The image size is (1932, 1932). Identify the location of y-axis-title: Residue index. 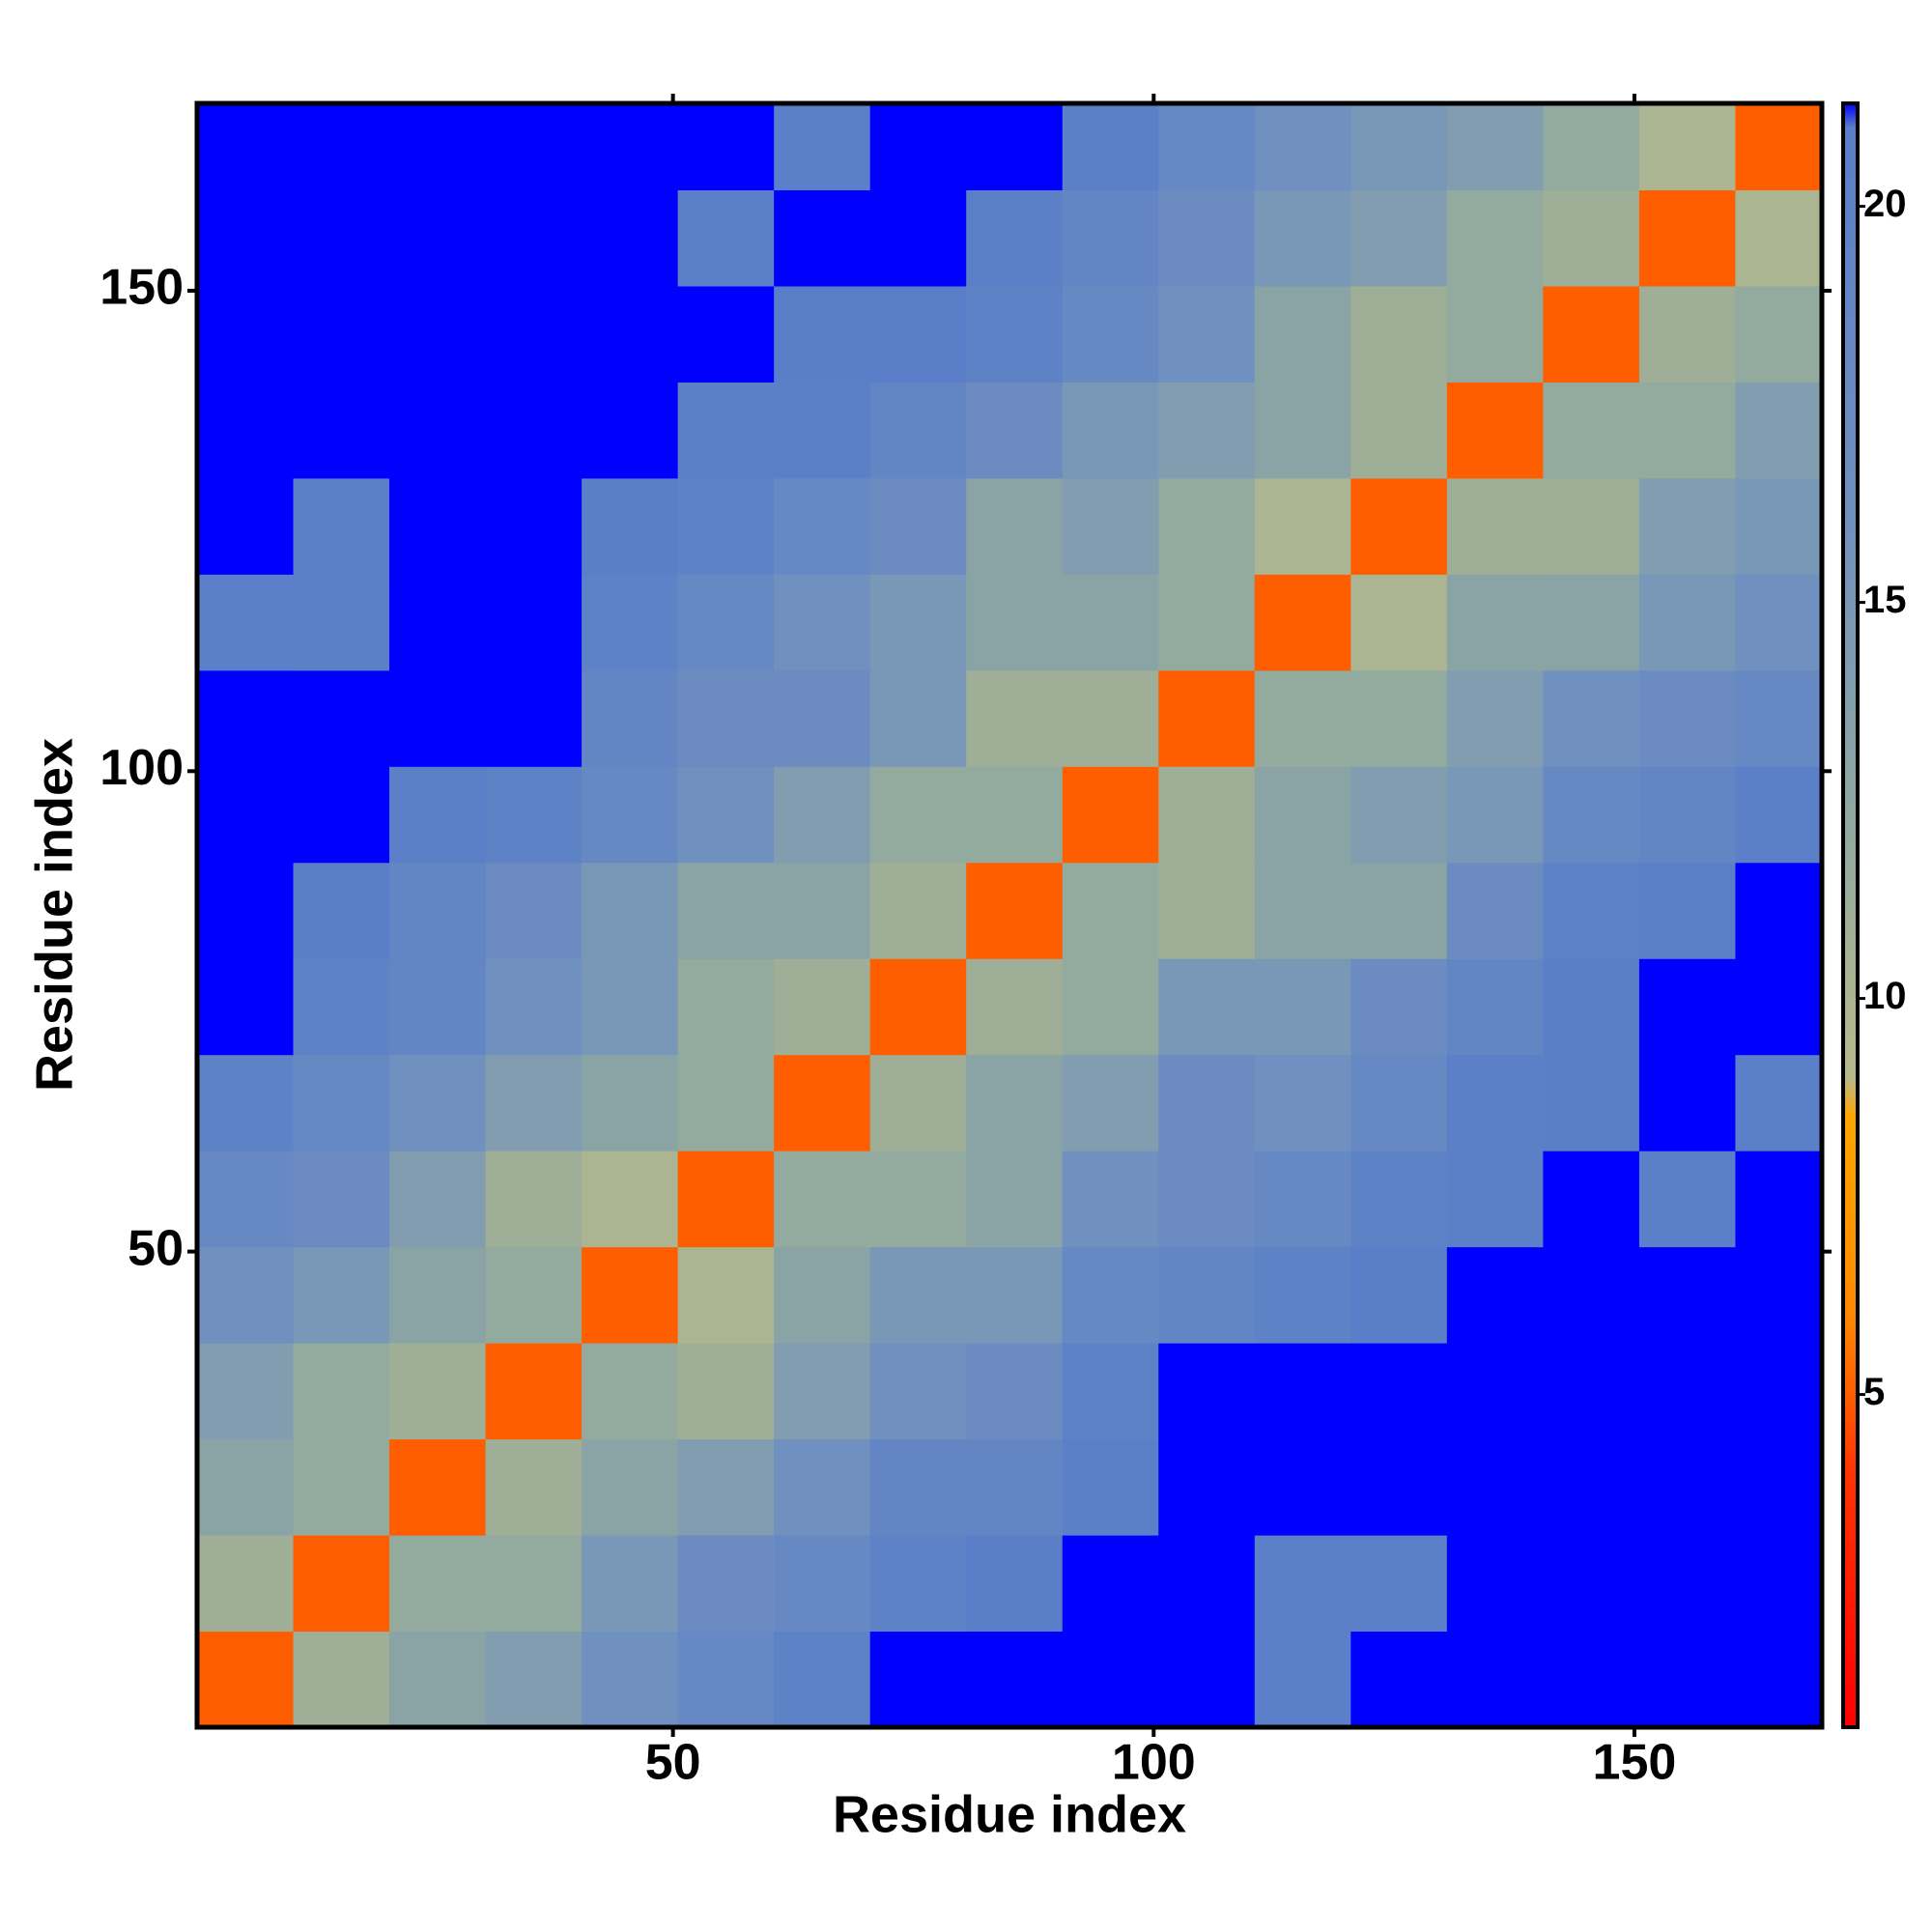
(54, 915).